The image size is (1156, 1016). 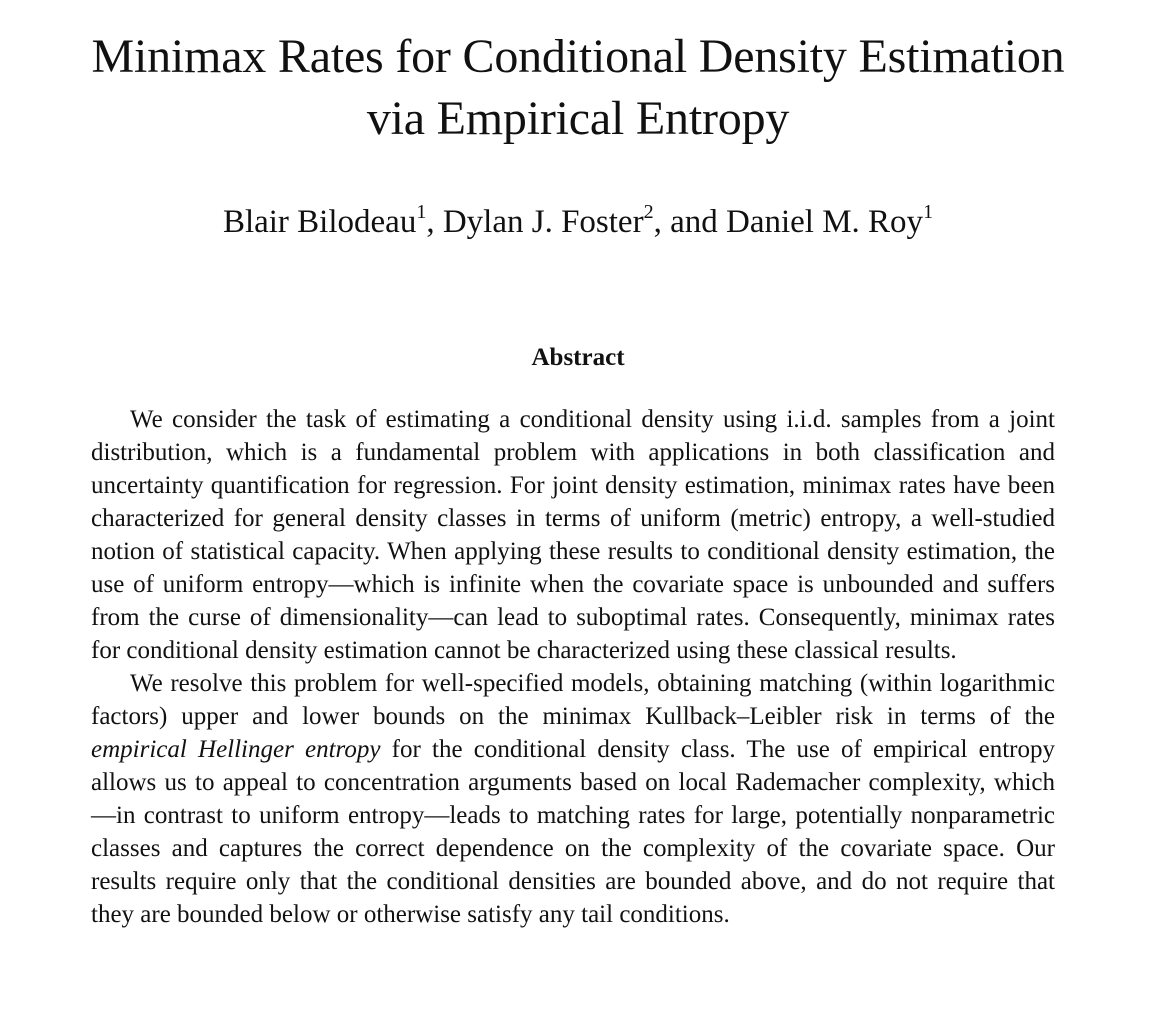 What do you see at coordinates (543, 222) in the screenshot?
I see `author-name: Dylan J. Foster` at bounding box center [543, 222].